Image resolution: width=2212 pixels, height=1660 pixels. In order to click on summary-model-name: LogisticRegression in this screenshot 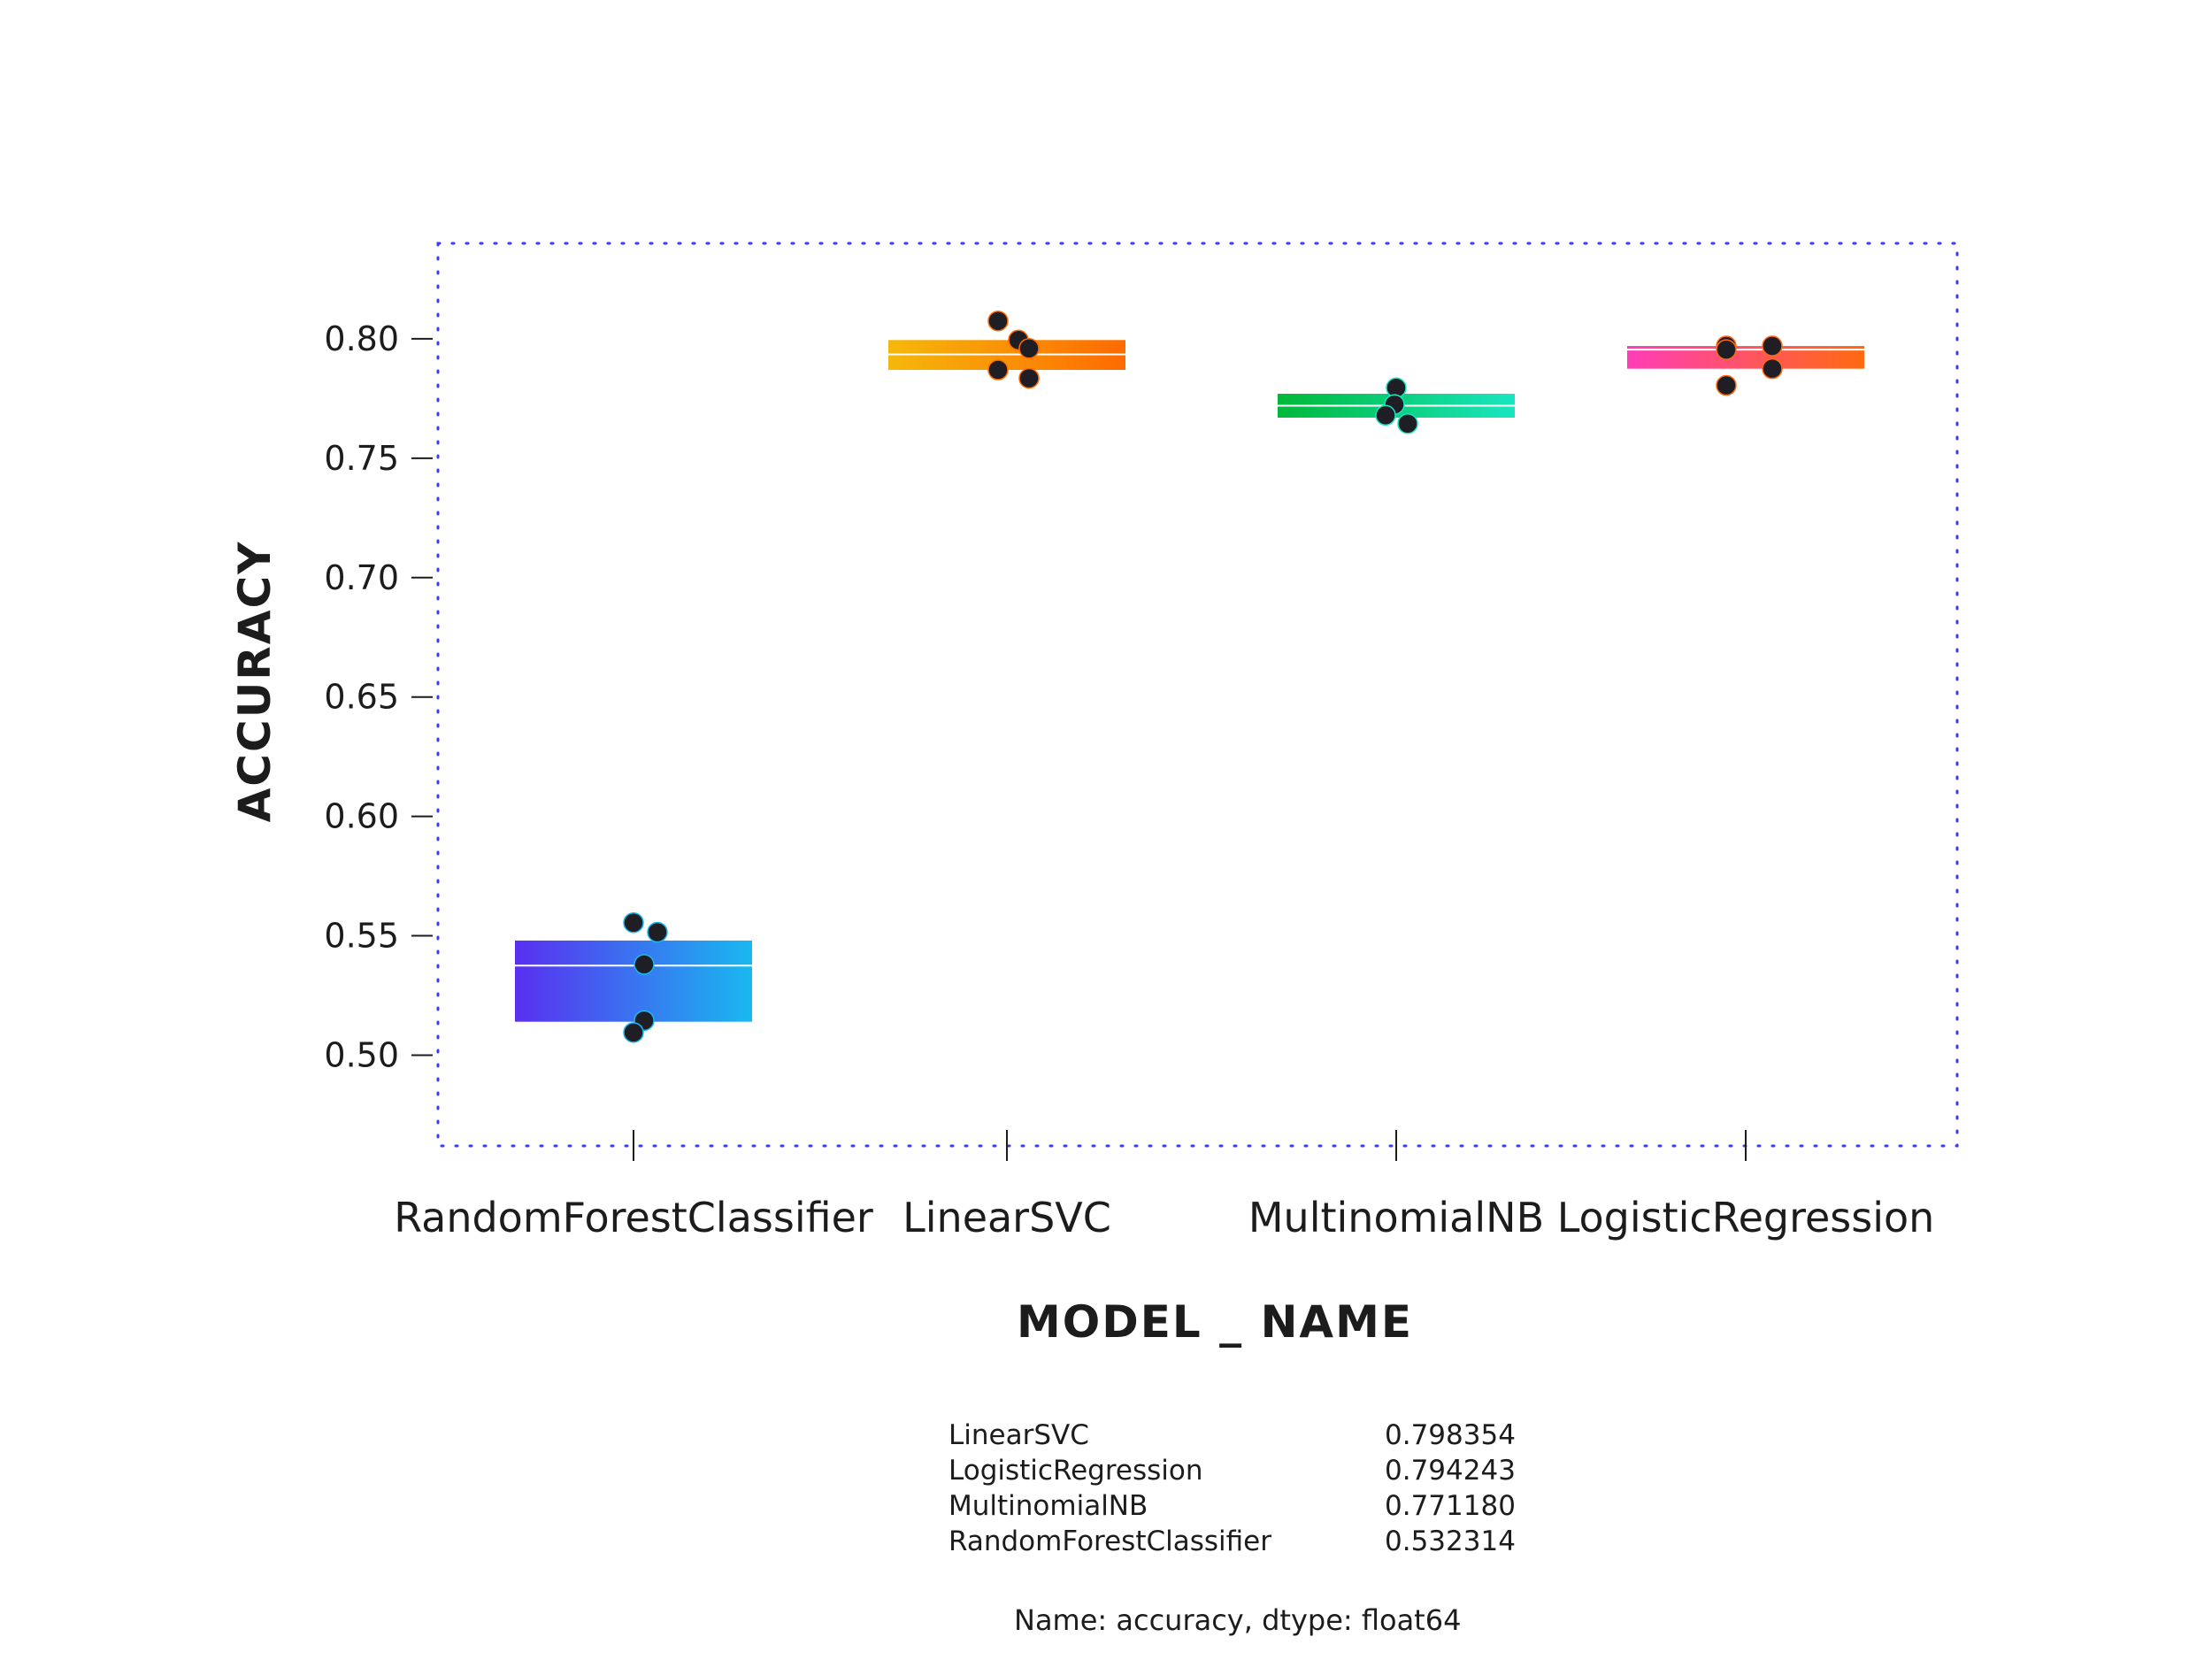, I will do `click(1076, 1471)`.